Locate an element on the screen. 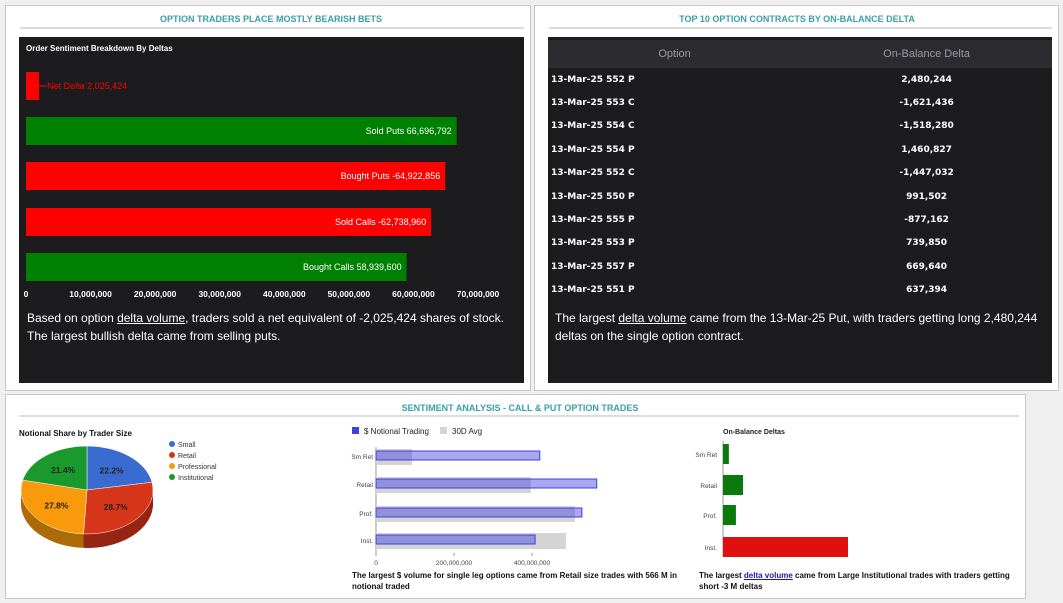 The height and width of the screenshot is (603, 1063). delta-cell: 2,480,244 is located at coordinates (926, 79).